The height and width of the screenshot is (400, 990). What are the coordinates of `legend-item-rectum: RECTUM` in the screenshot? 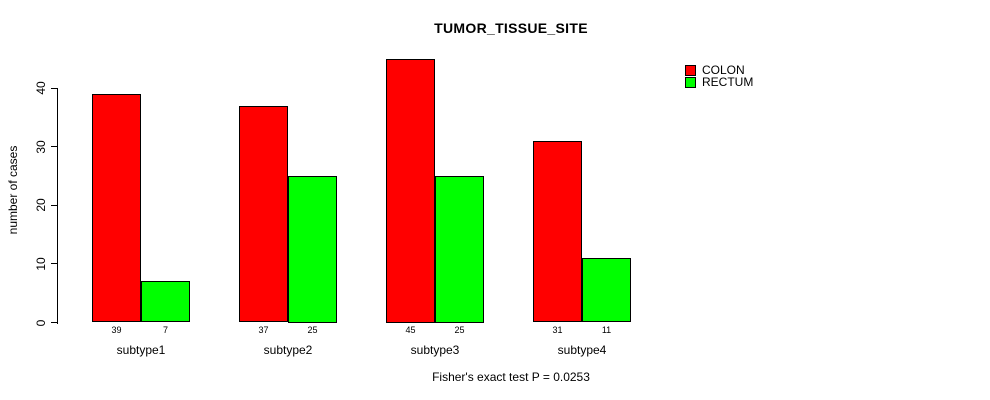 It's located at (719, 82).